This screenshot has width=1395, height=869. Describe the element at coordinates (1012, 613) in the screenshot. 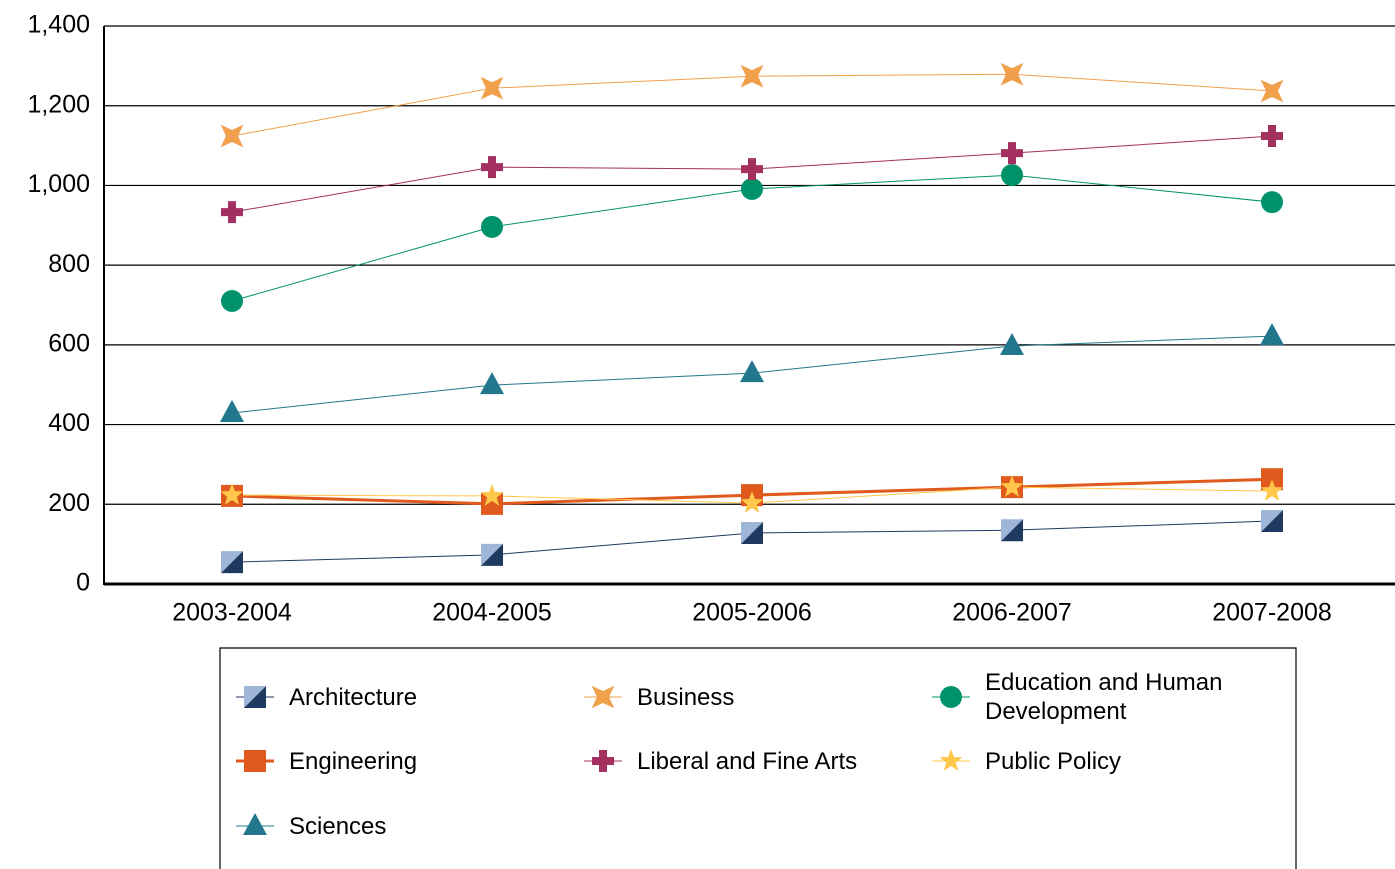

I see `x-tick-label: 2006-2007` at that location.